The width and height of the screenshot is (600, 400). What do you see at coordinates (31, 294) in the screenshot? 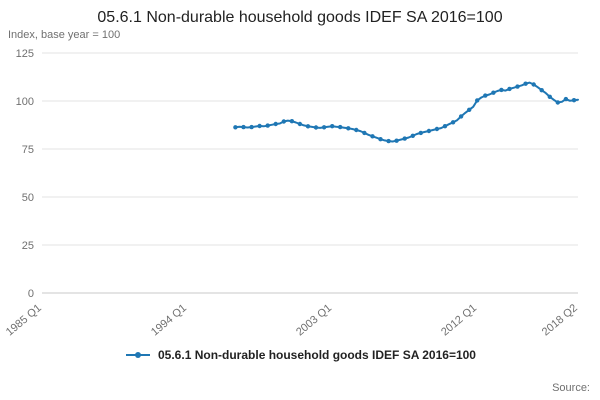
I see `y-tick-label: 0` at bounding box center [31, 294].